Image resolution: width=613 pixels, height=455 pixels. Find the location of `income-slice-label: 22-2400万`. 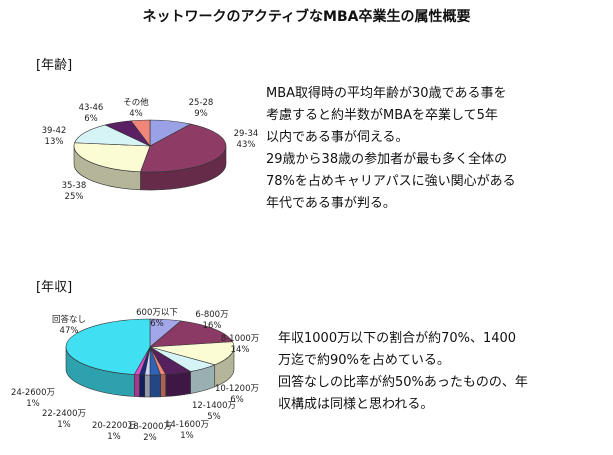

income-slice-label: 22-2400万 is located at coordinates (64, 414).